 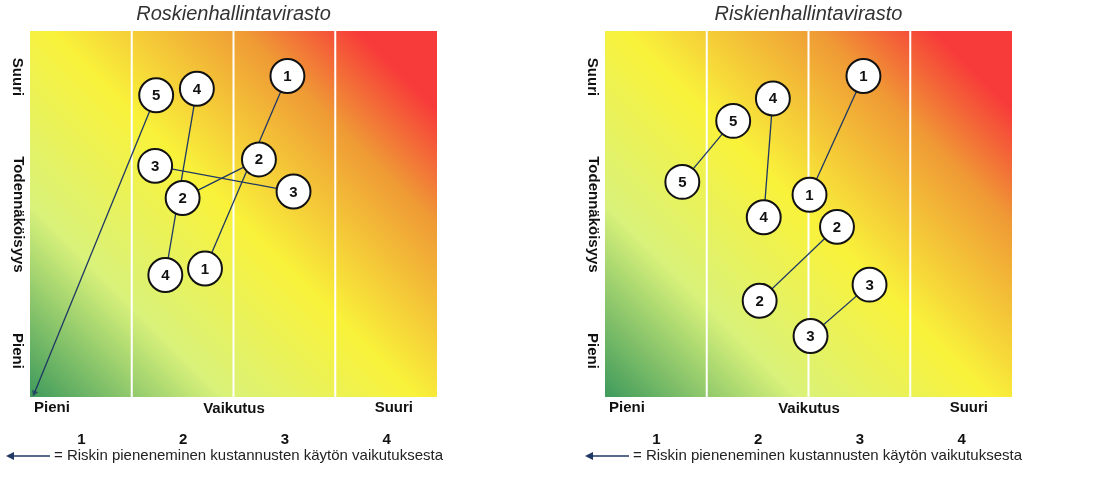 What do you see at coordinates (733, 120) in the screenshot?
I see `text: 5` at bounding box center [733, 120].